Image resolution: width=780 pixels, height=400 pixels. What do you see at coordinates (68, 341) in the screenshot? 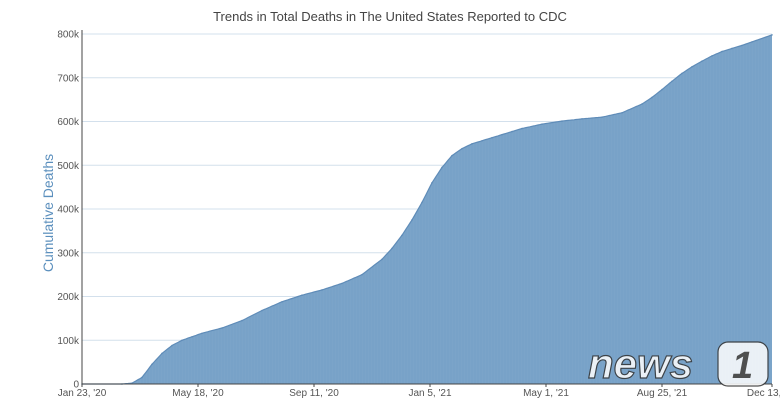
I see `y-tick-label: 100k` at bounding box center [68, 341].